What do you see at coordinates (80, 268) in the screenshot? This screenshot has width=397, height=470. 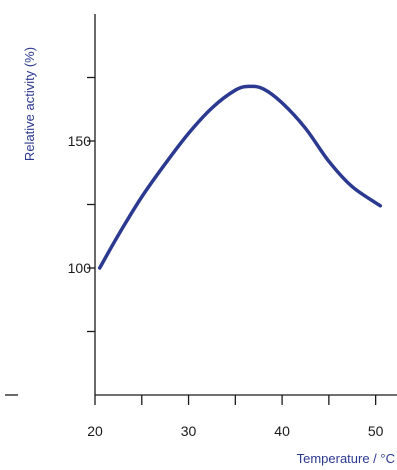 I see `y-tick-label: 100` at bounding box center [80, 268].